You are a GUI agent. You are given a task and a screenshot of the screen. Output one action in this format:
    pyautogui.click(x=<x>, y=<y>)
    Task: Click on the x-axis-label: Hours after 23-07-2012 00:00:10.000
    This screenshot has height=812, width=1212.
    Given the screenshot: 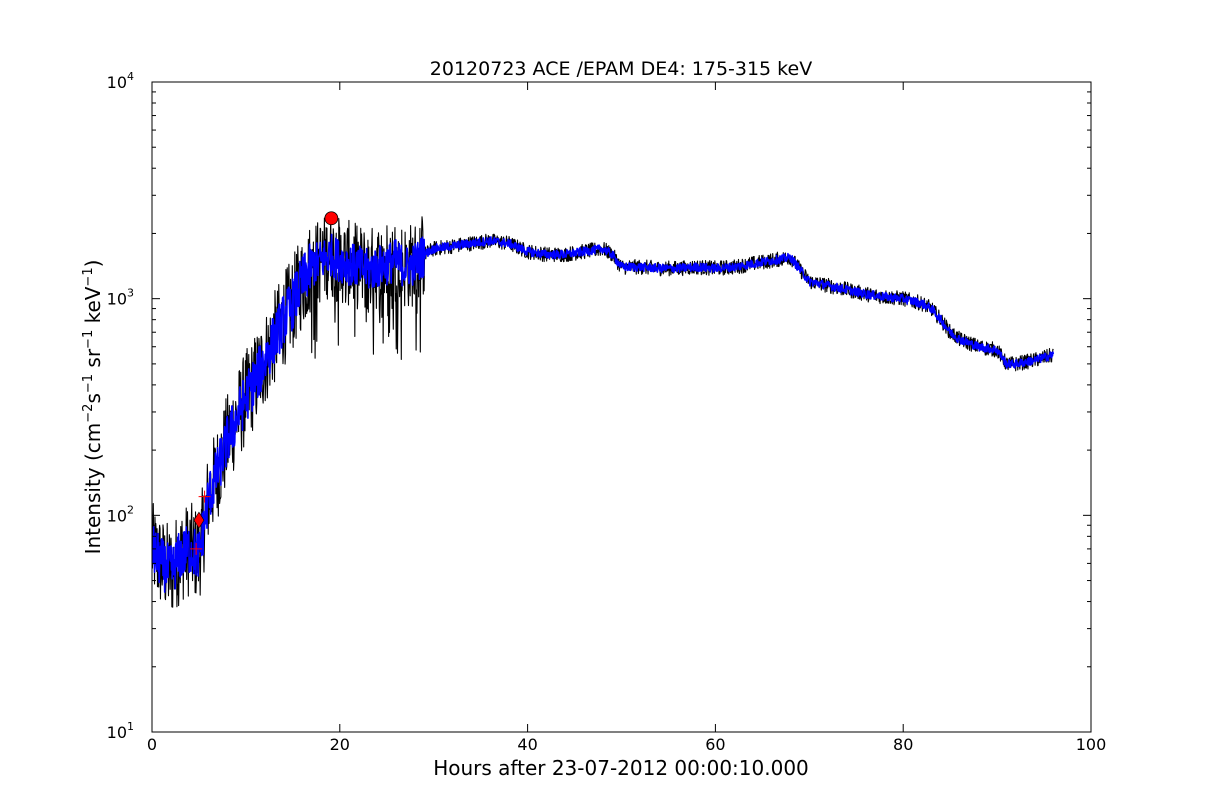 What is the action you would take?
    pyautogui.click(x=621, y=768)
    